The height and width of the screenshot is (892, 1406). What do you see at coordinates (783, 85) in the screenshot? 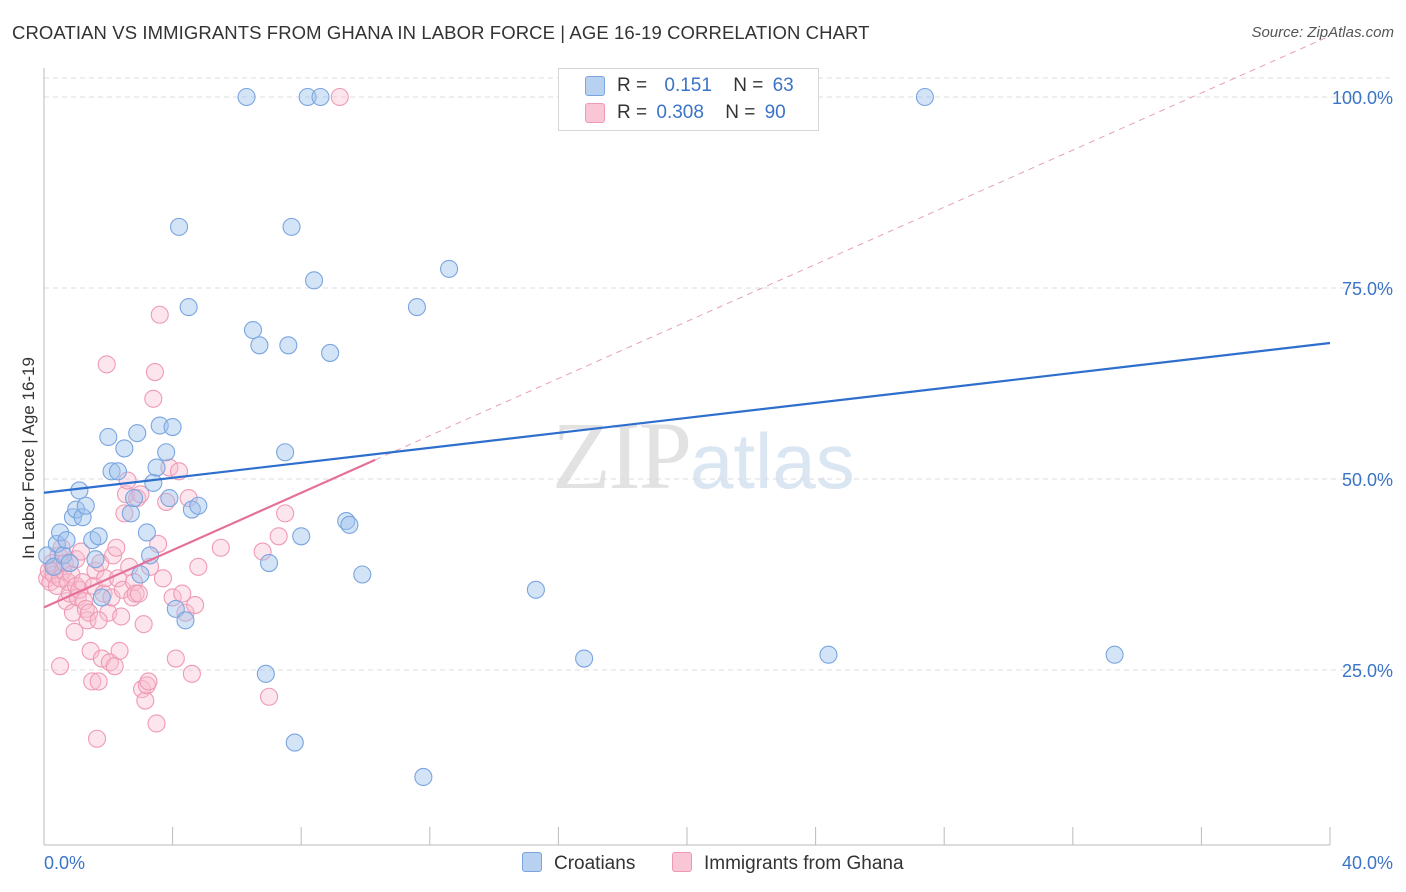
I see `legend-n-value: 63` at bounding box center [783, 85].